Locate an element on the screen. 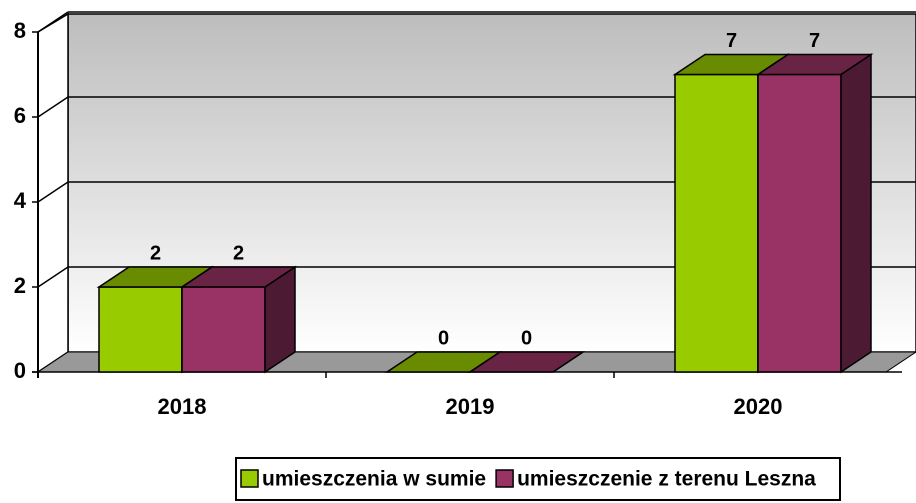  x-tick-label: 2018 is located at coordinates (182, 406).